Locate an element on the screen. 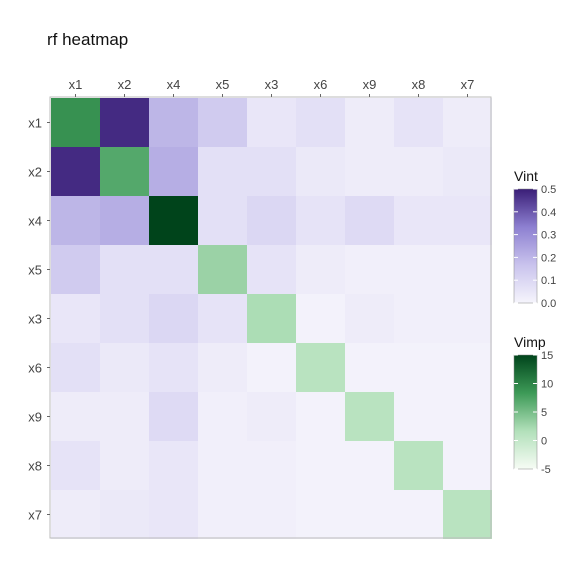 Image resolution: width=576 pixels, height=576 pixels. vint-cell-x1-x9 is located at coordinates (369, 122).